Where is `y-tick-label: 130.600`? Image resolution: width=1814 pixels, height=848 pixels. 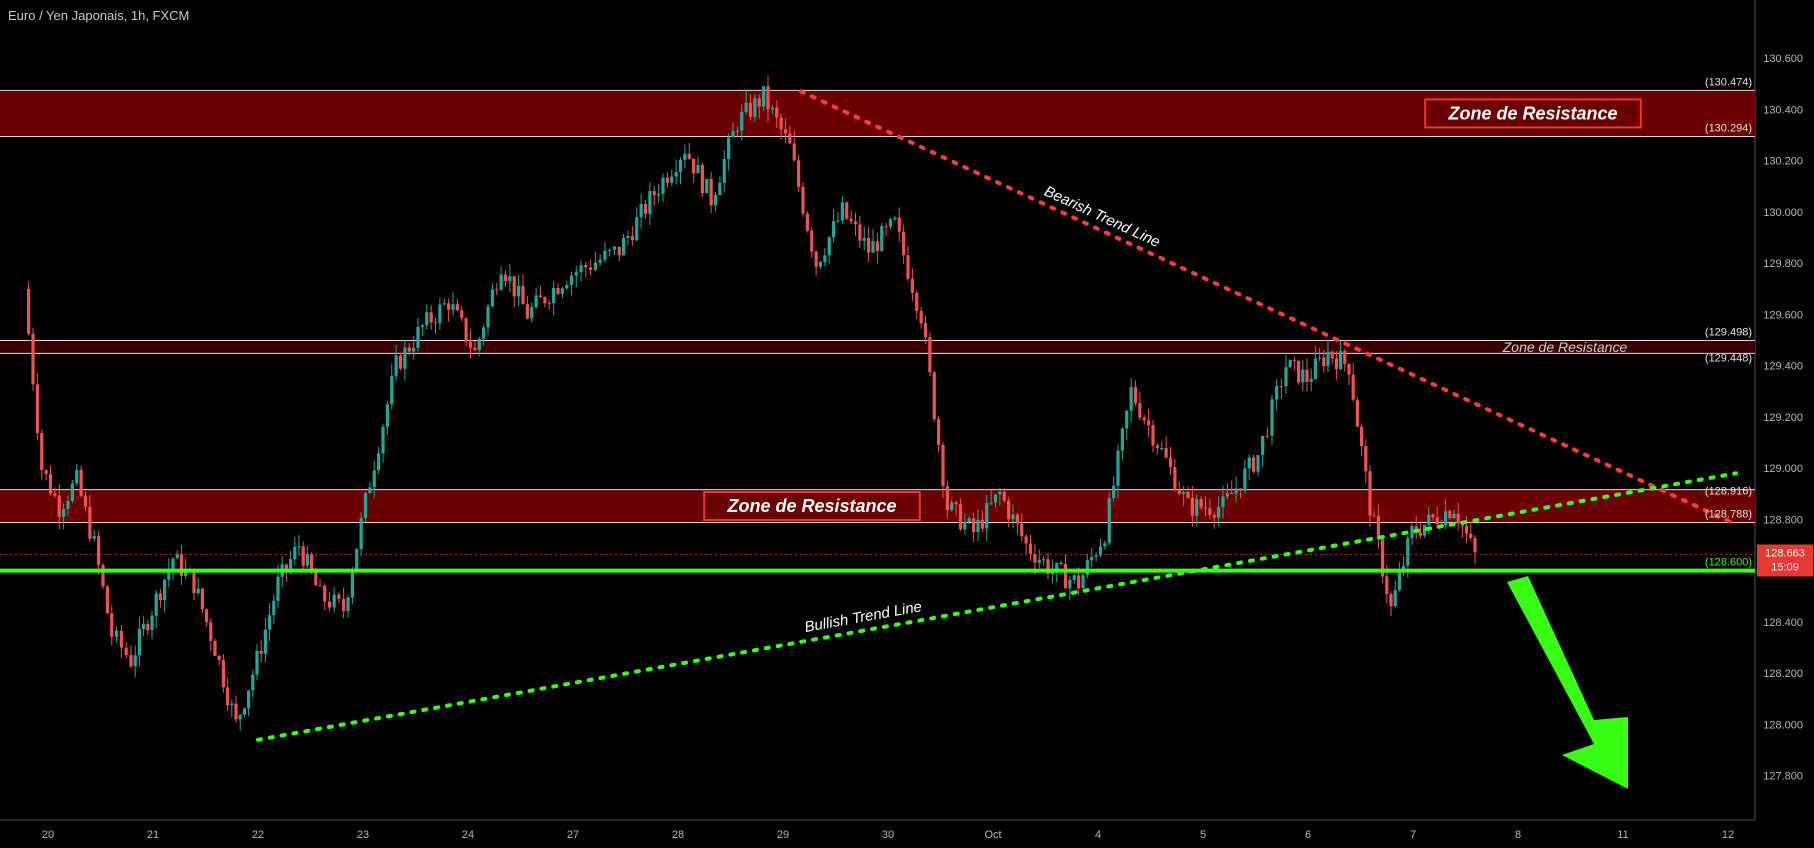 y-tick-label: 130.600 is located at coordinates (1783, 59).